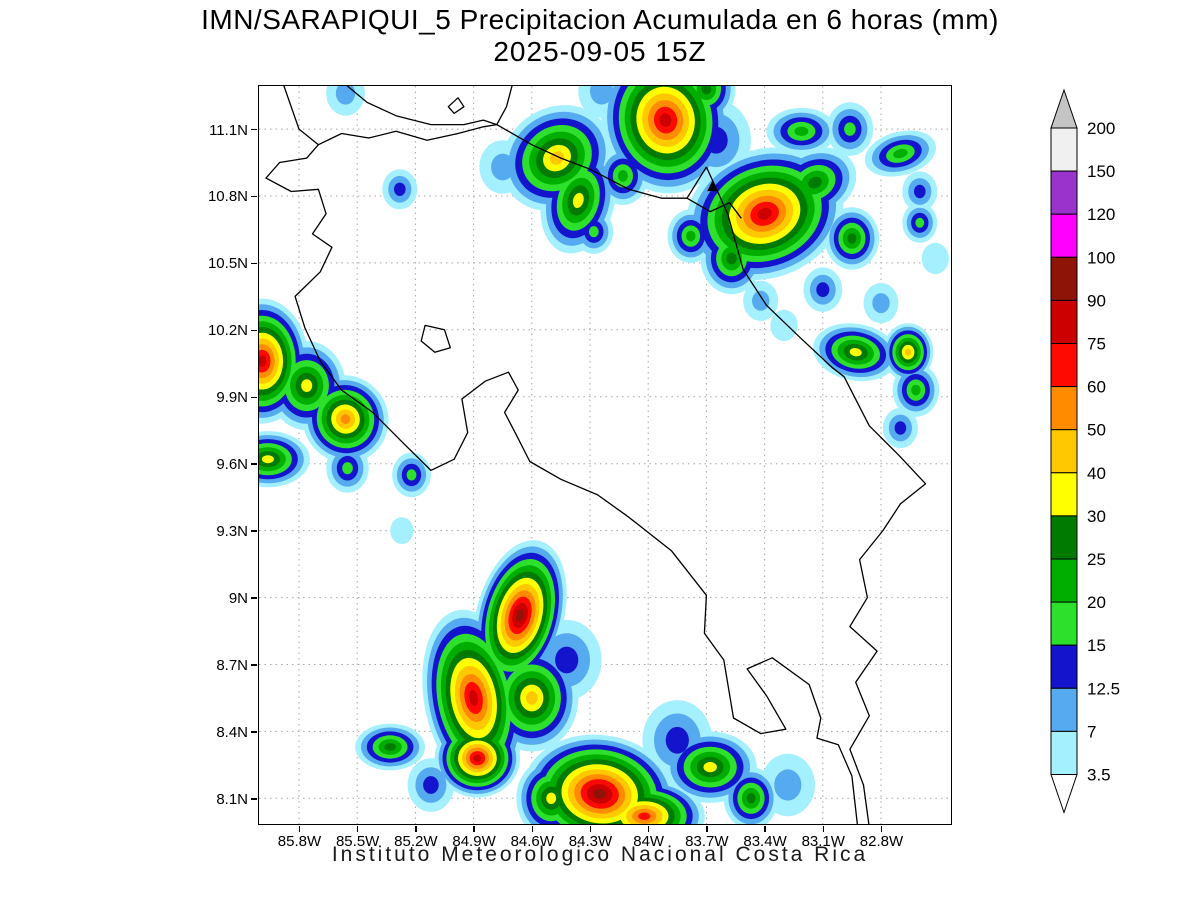 The width and height of the screenshot is (1200, 900). What do you see at coordinates (357, 841) in the screenshot?
I see `x-tick-label: 85.5W` at bounding box center [357, 841].